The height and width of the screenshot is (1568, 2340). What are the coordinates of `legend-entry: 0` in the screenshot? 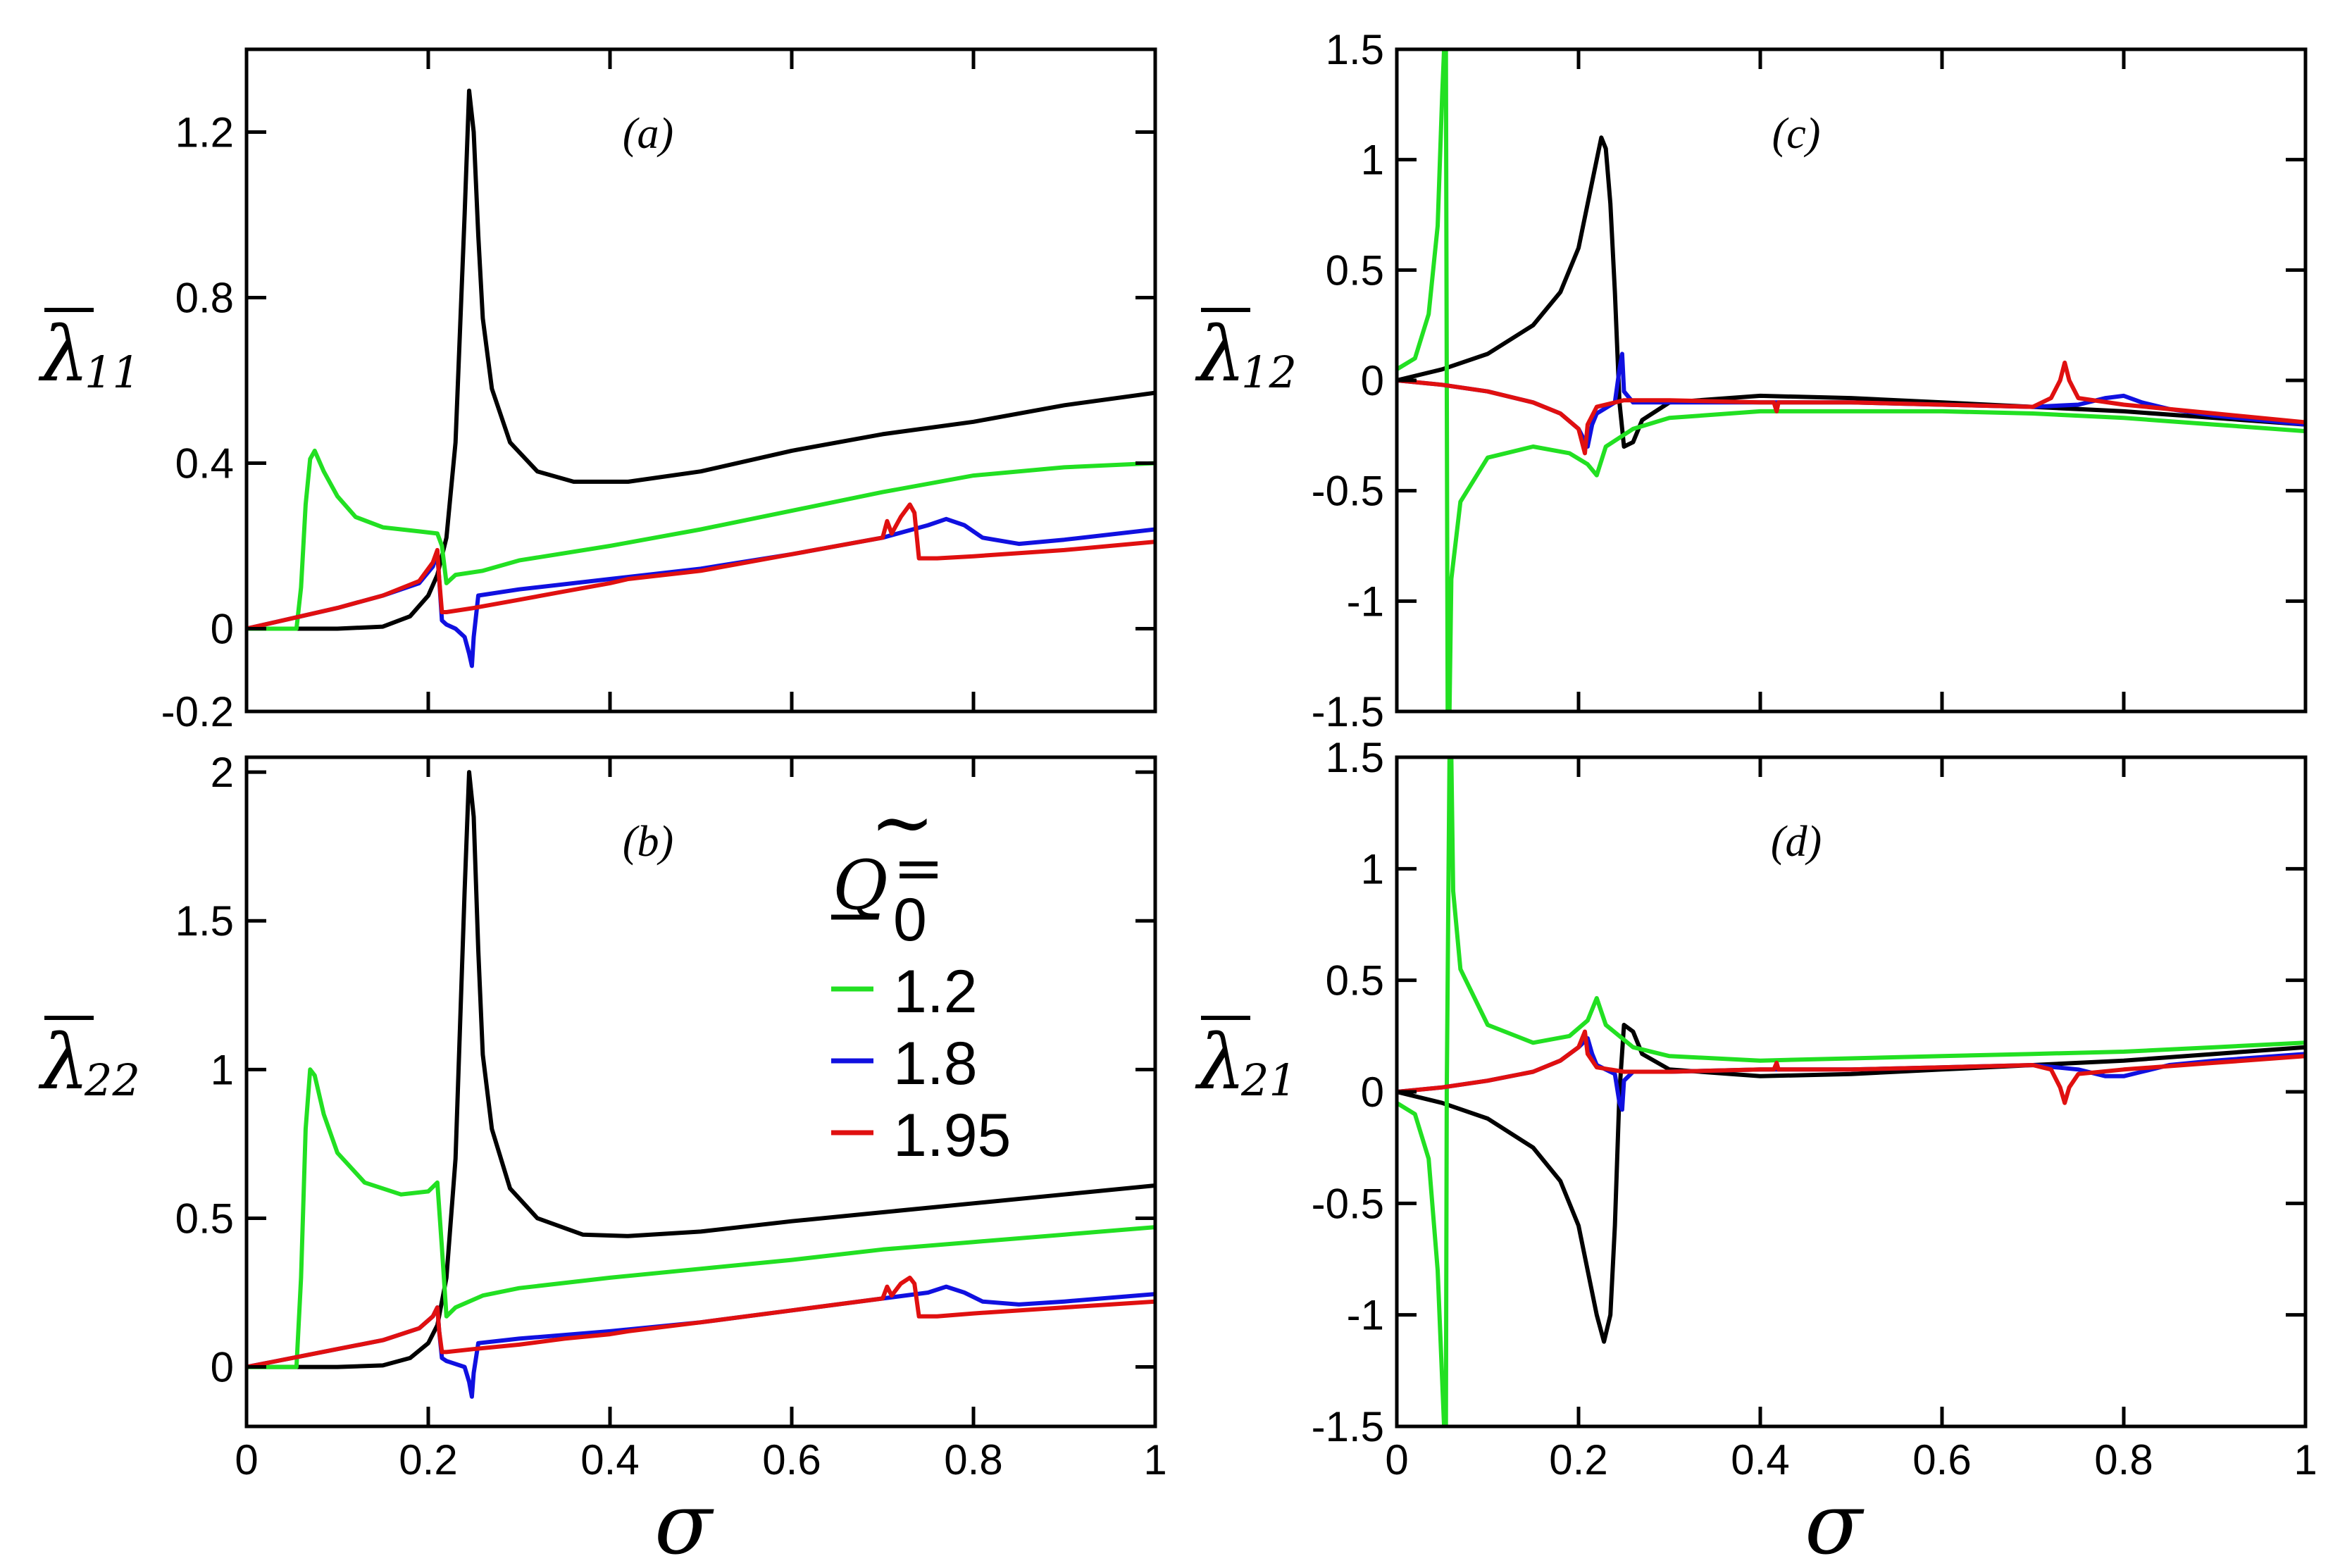 It's located at (879, 920).